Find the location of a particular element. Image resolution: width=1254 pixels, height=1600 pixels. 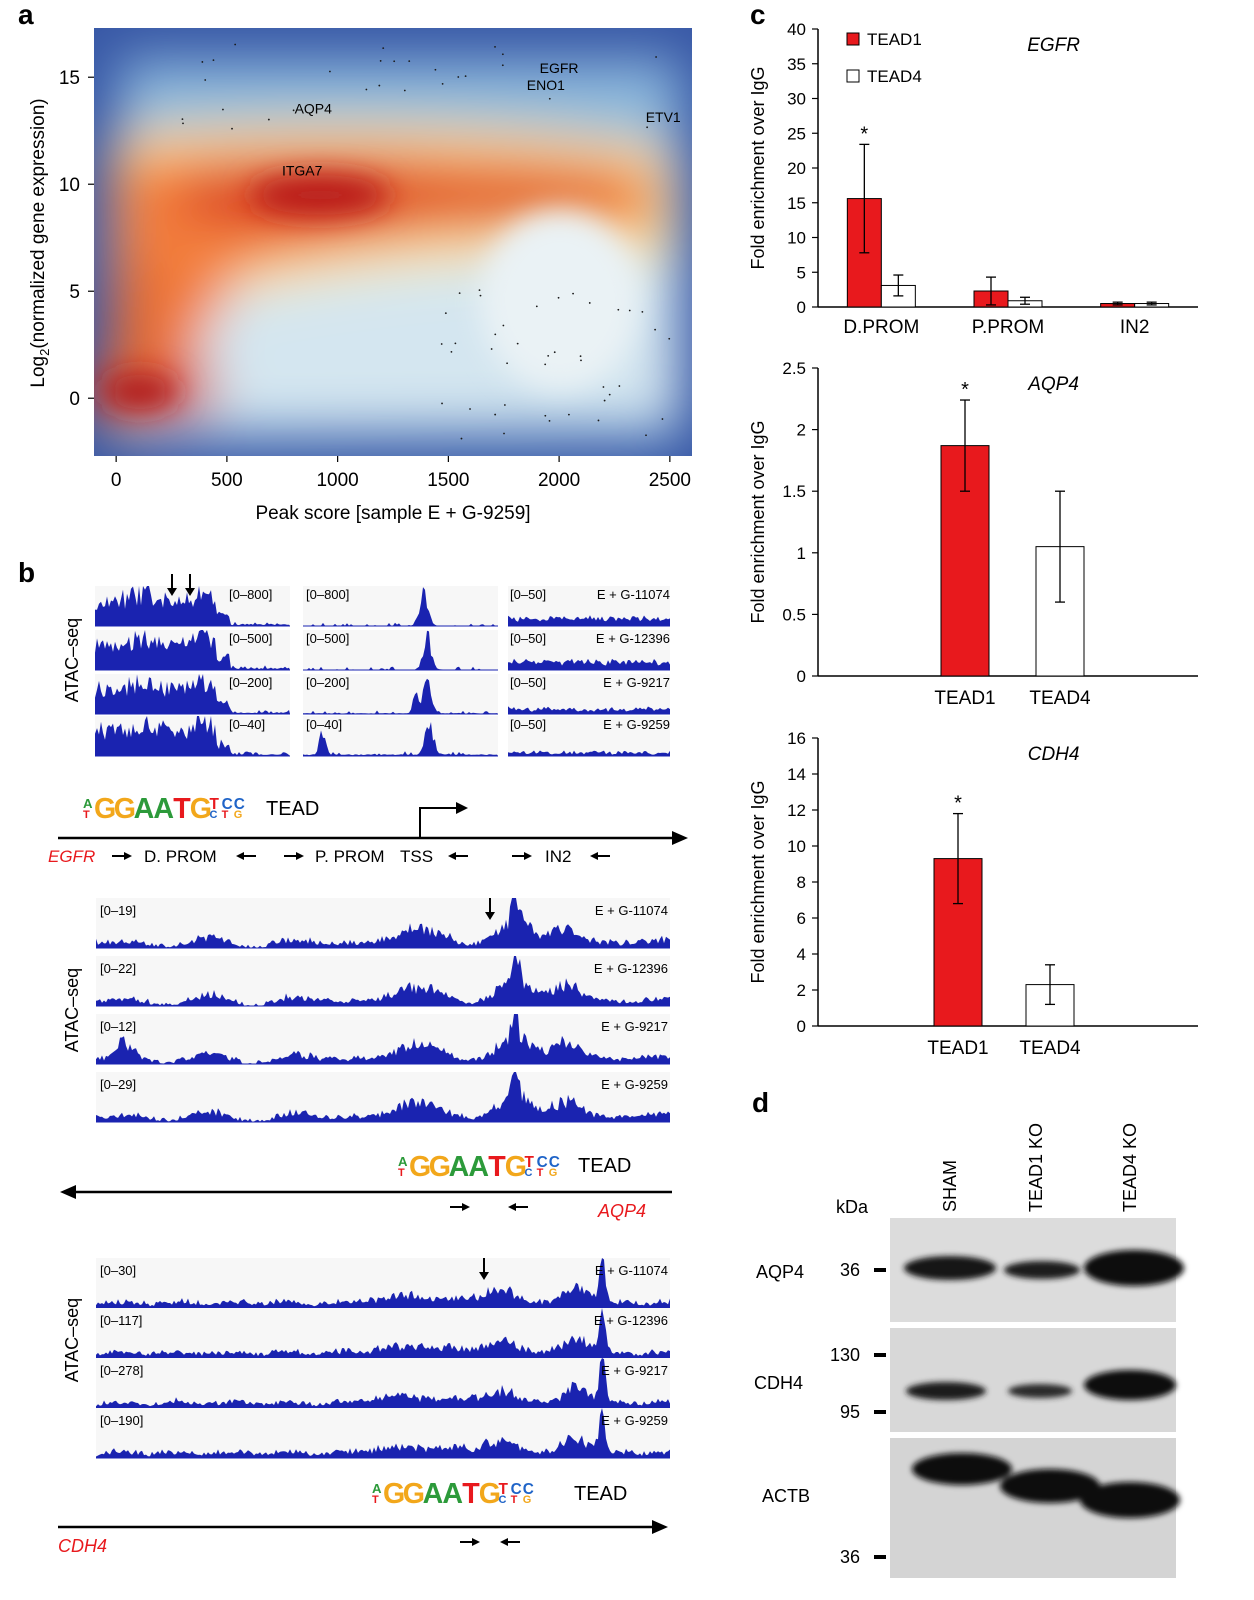

atac-label-cdh4: ATAC–seq is located at coordinates (72, 1340).